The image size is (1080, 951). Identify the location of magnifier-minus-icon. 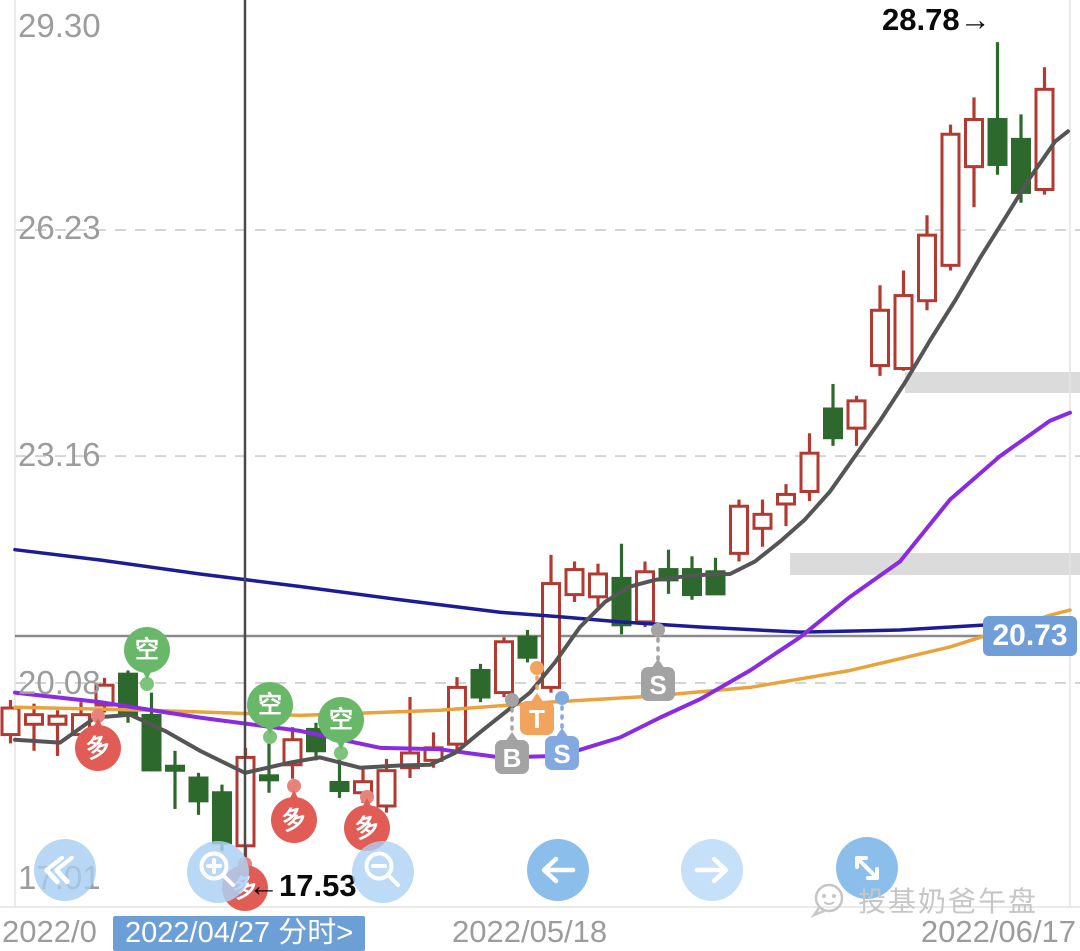
(382, 869).